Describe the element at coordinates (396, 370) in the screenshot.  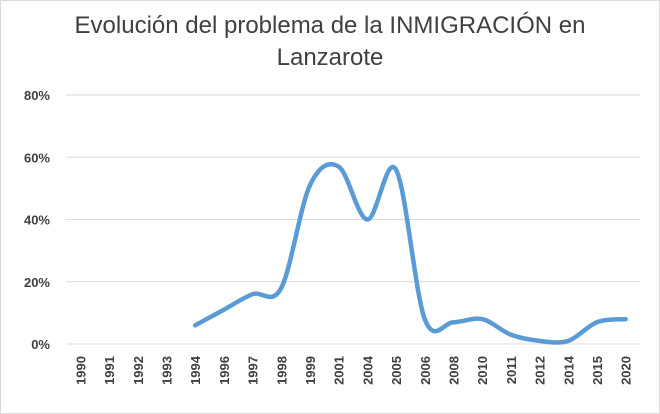
I see `x-tick-label: 2005` at that location.